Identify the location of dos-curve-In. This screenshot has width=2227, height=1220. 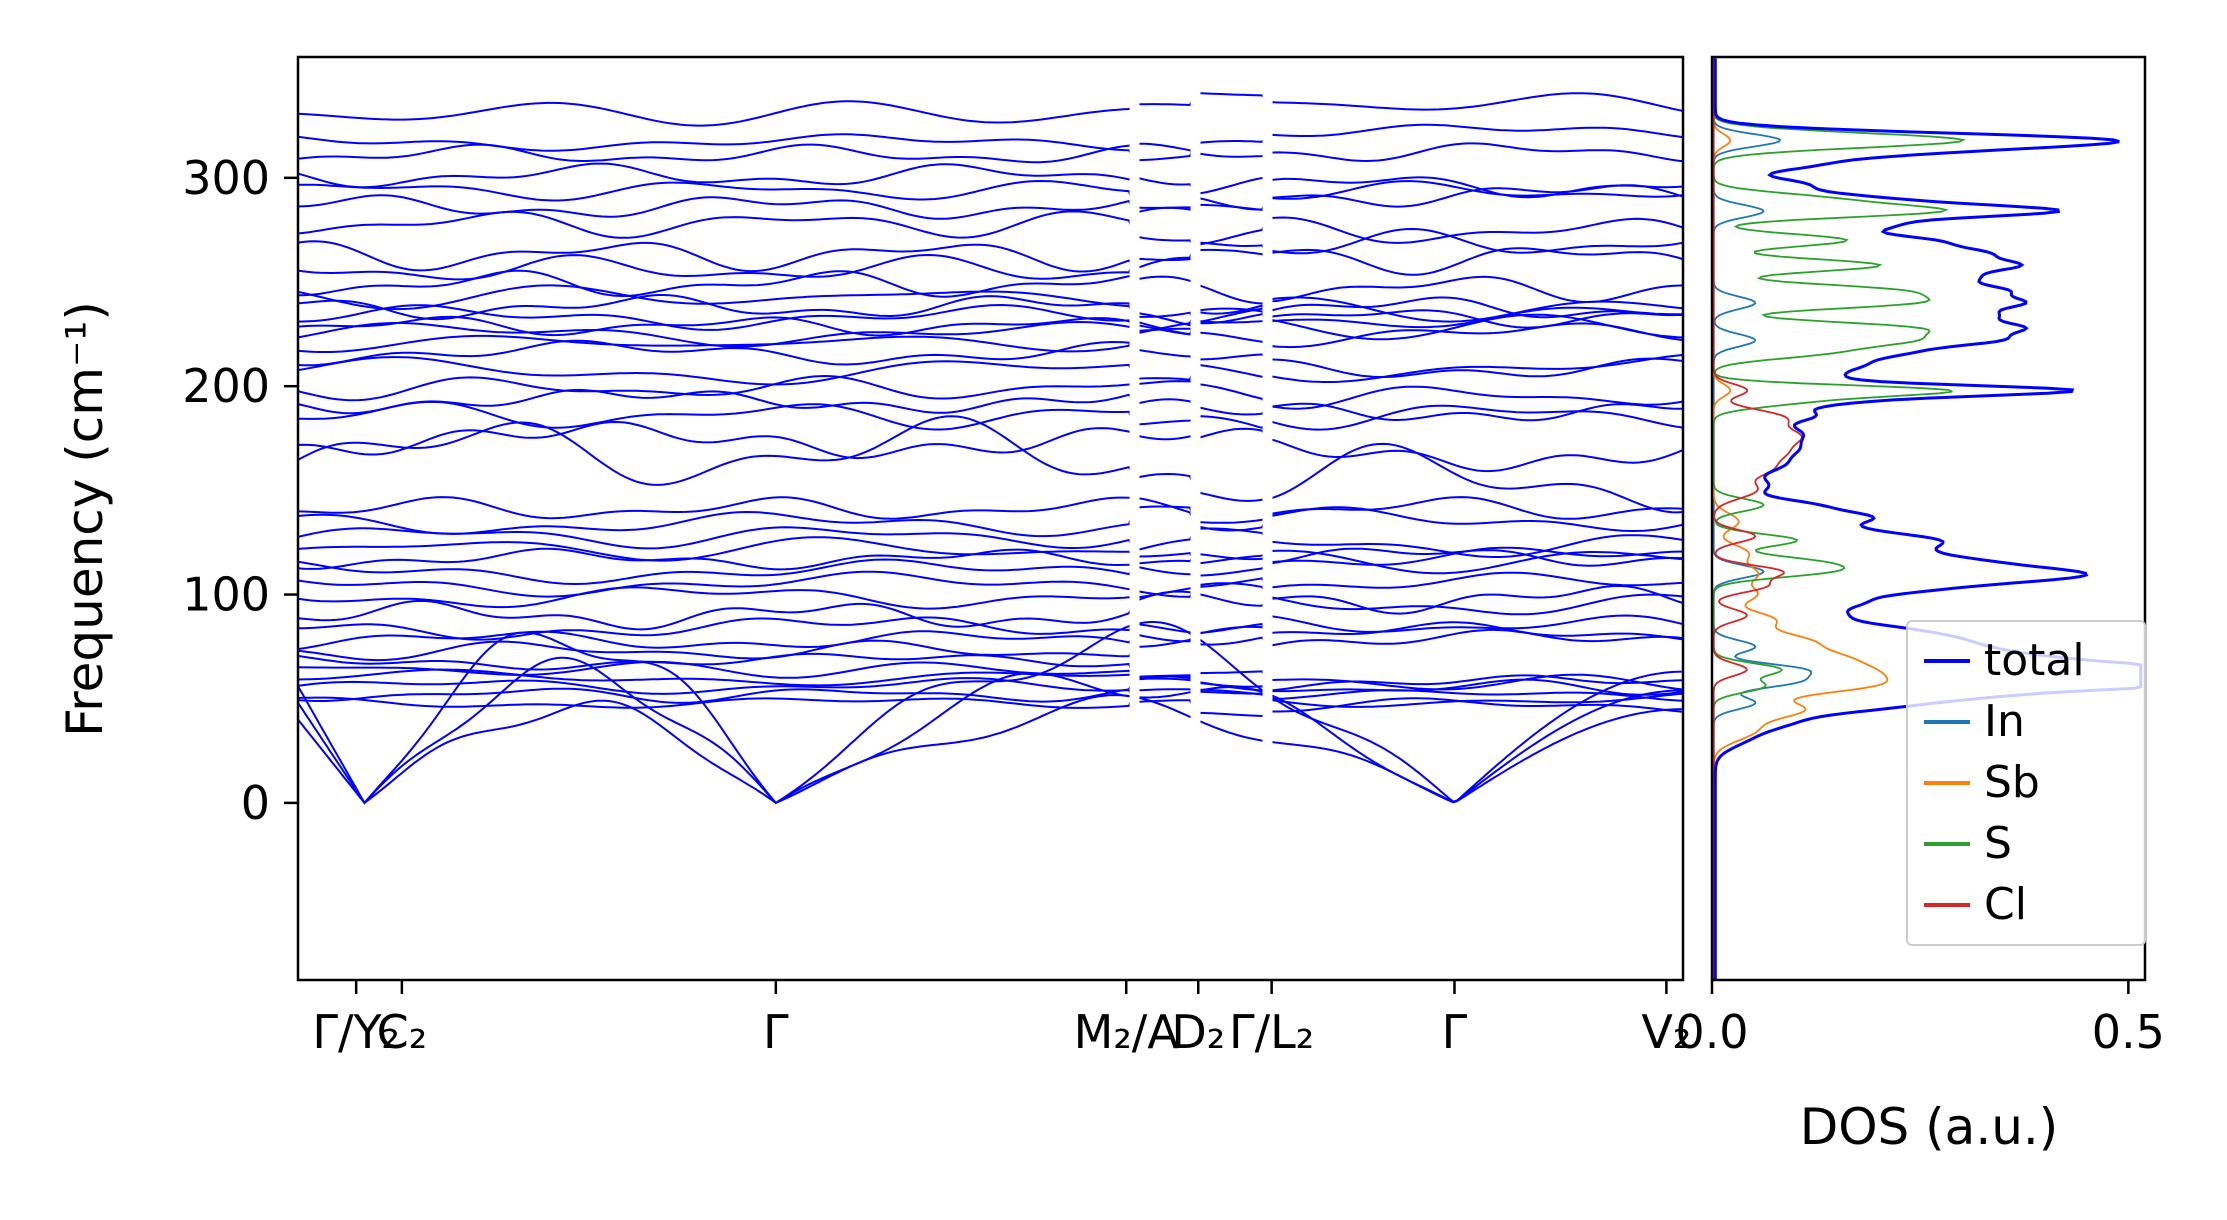
(1762, 519).